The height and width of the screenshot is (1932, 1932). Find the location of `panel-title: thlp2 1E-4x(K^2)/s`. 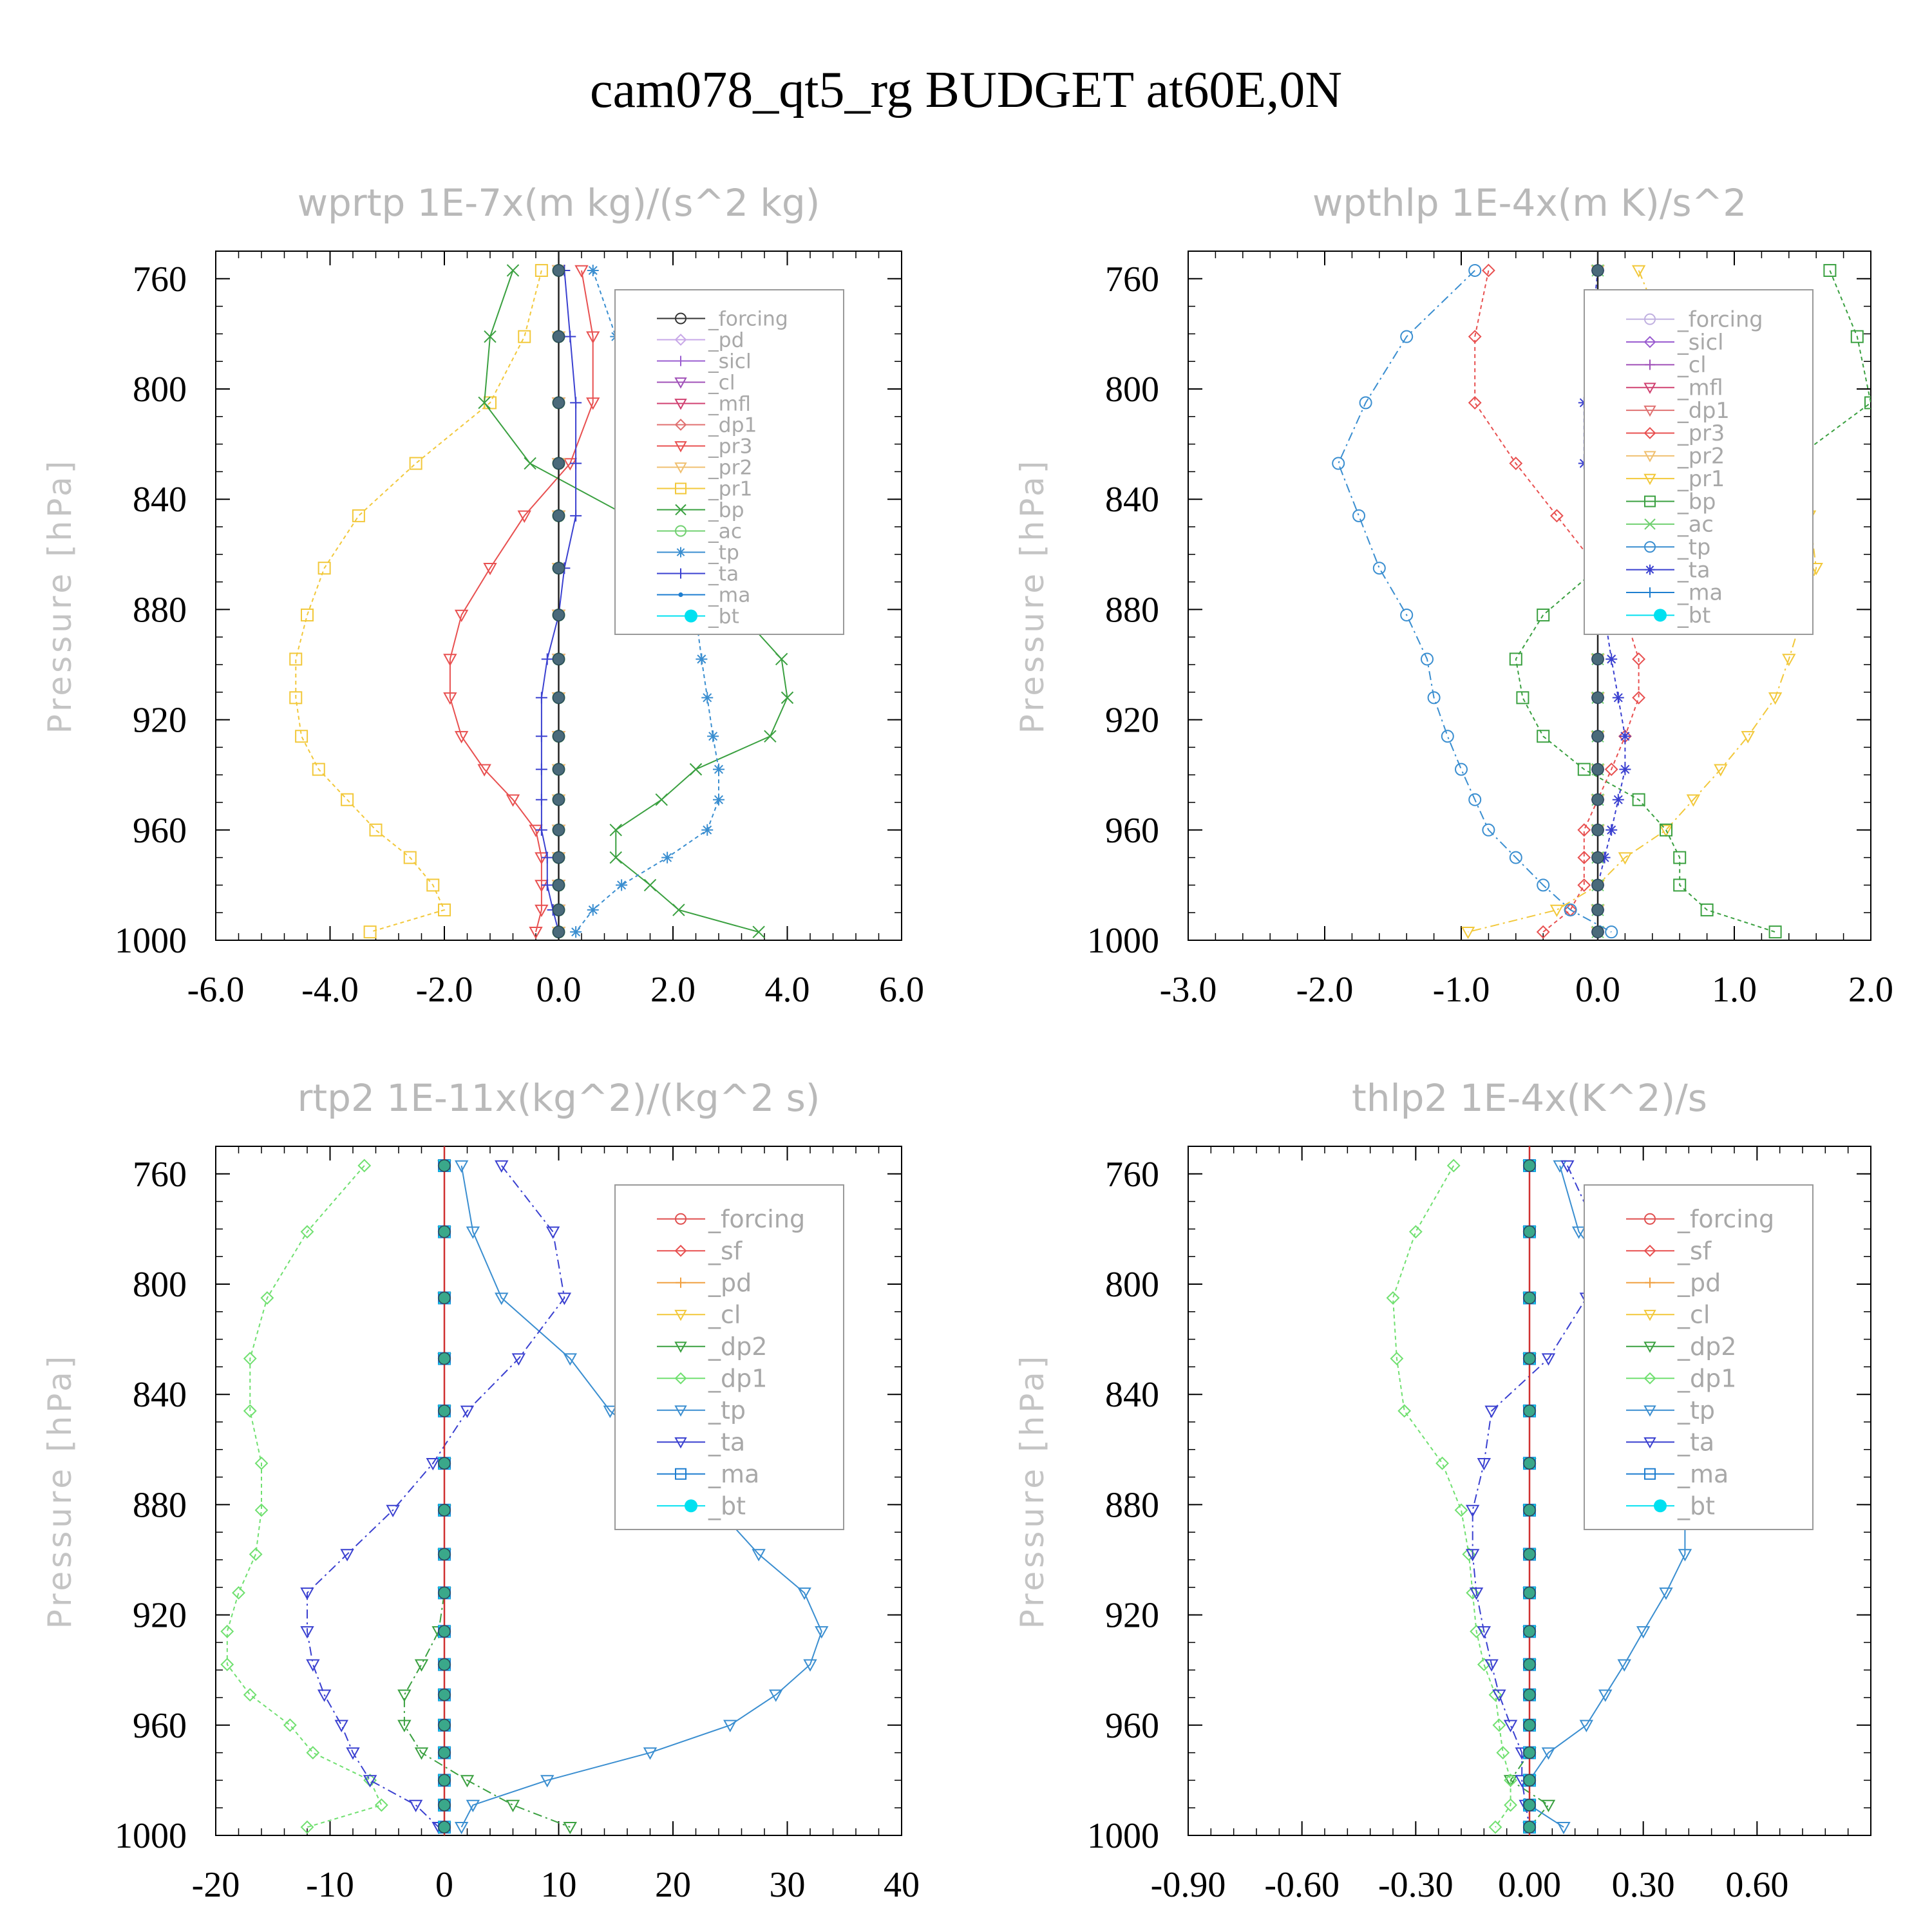

panel-title: thlp2 1E-4x(K^2)/s is located at coordinates (1529, 1098).